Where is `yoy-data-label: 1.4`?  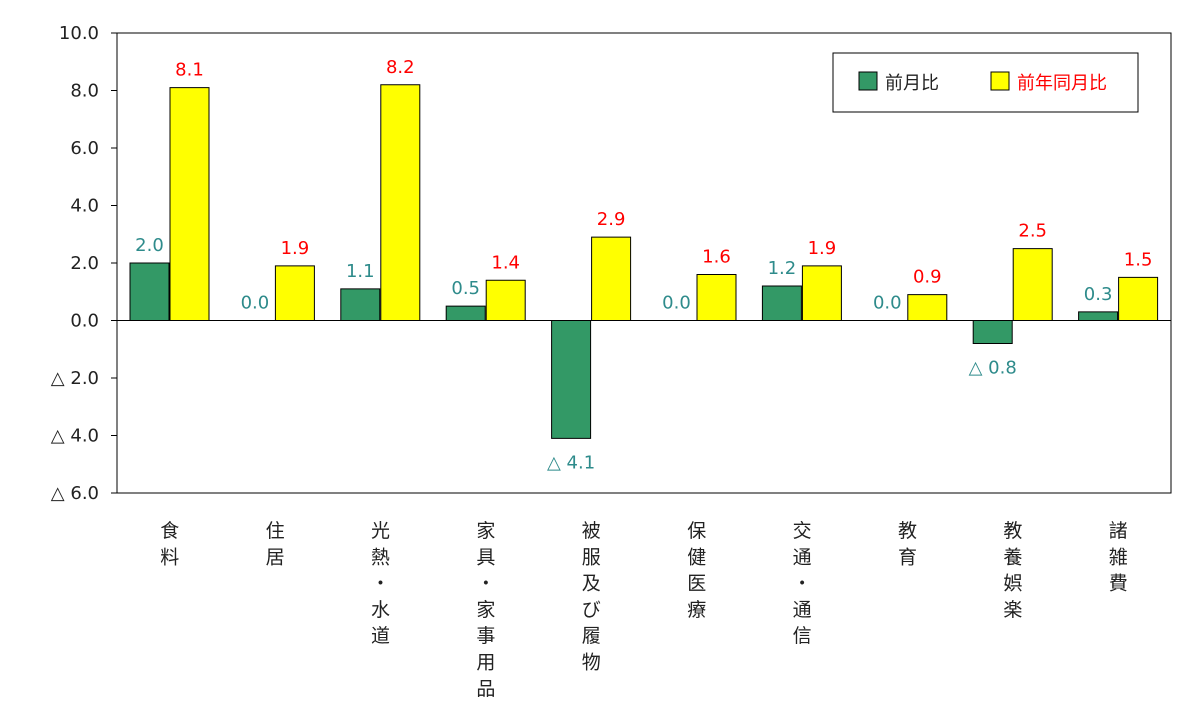
yoy-data-label: 1.4 is located at coordinates (505, 262).